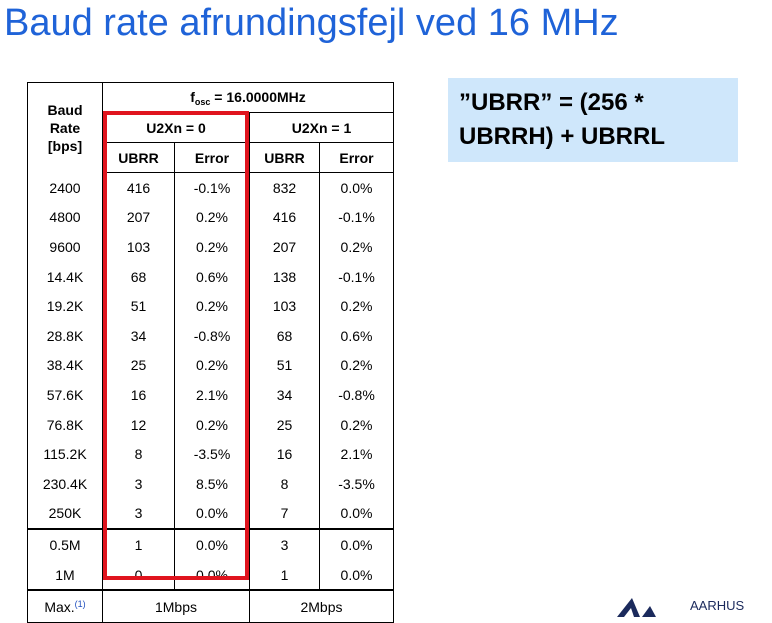  I want to click on baud-rate-cell: 14.4K, so click(65, 276).